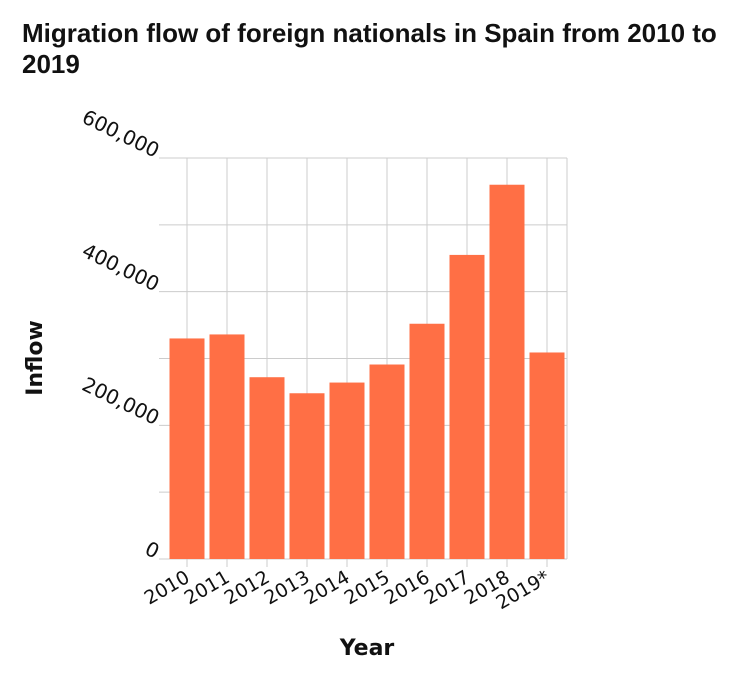 This screenshot has width=732, height=680. I want to click on bar-2019*, so click(547, 455).